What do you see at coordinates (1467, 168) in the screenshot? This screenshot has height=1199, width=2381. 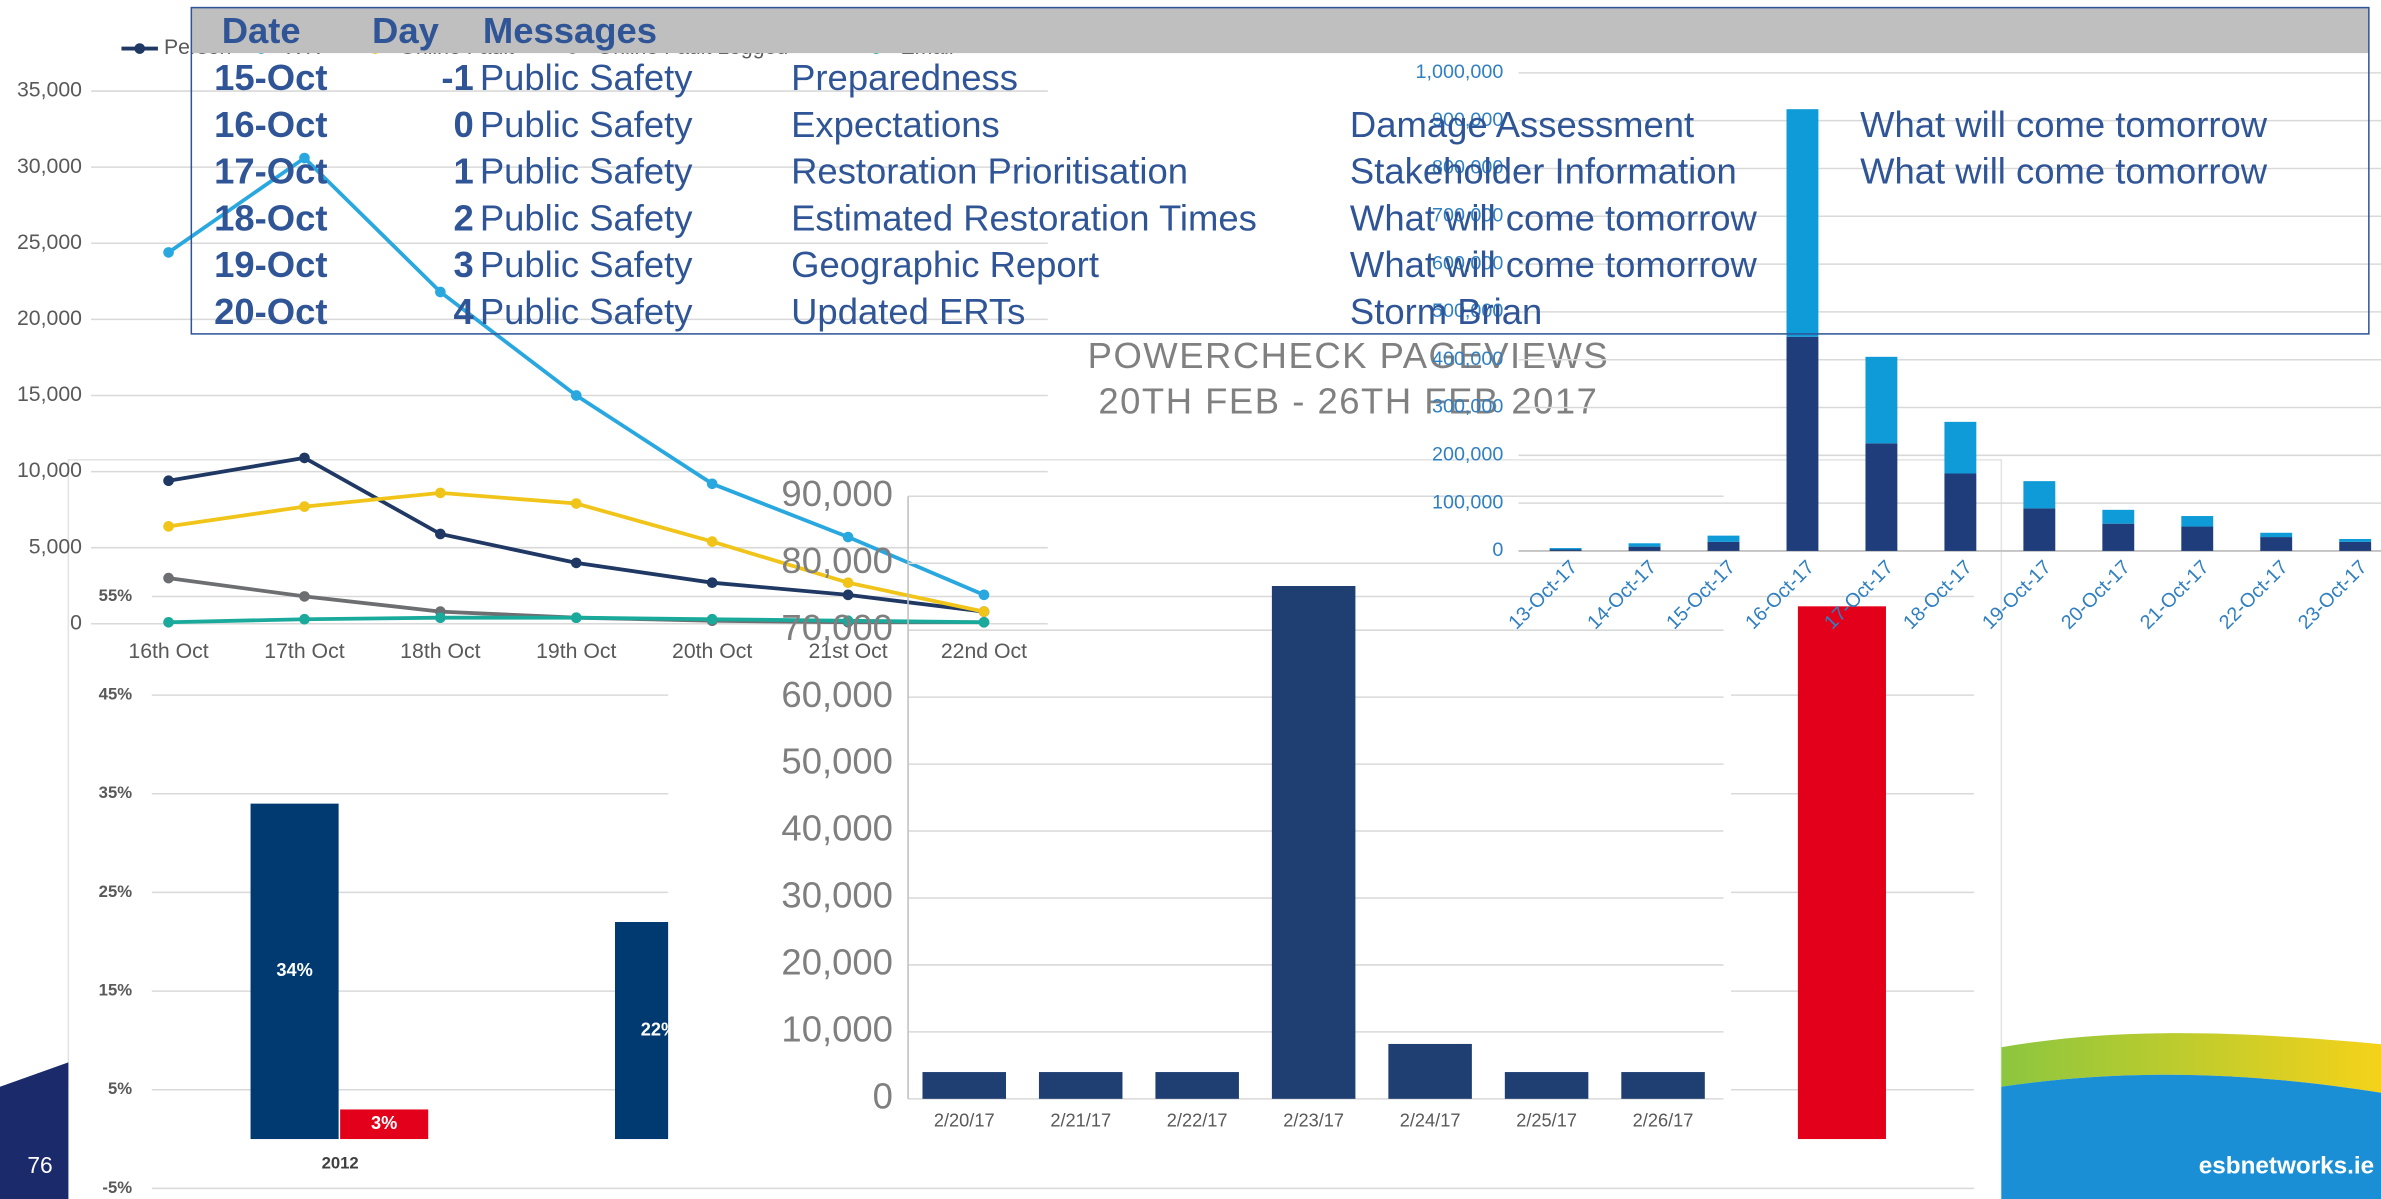 I see `y-tick-label: 800,000` at bounding box center [1467, 168].